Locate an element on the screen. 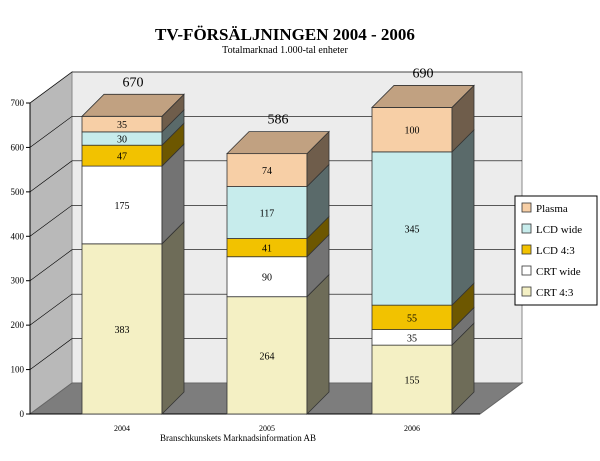 This screenshot has height=461, width=600. data-label: 74 is located at coordinates (267, 171).